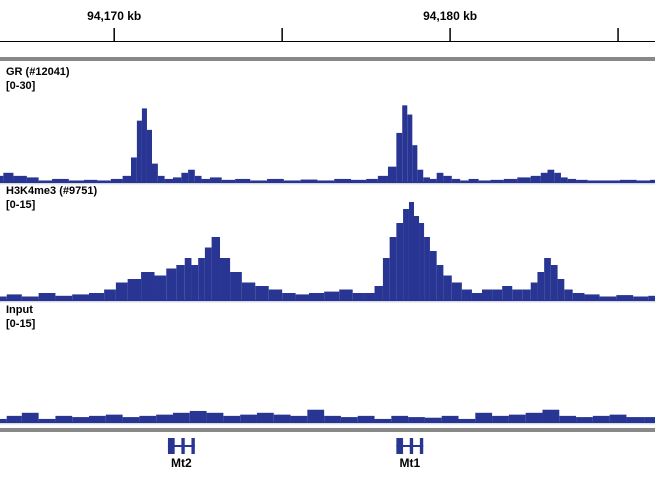 Image resolution: width=655 pixels, height=477 pixels. What do you see at coordinates (295, 454) in the screenshot?
I see `gene-track: Mt2 Mt1` at bounding box center [295, 454].